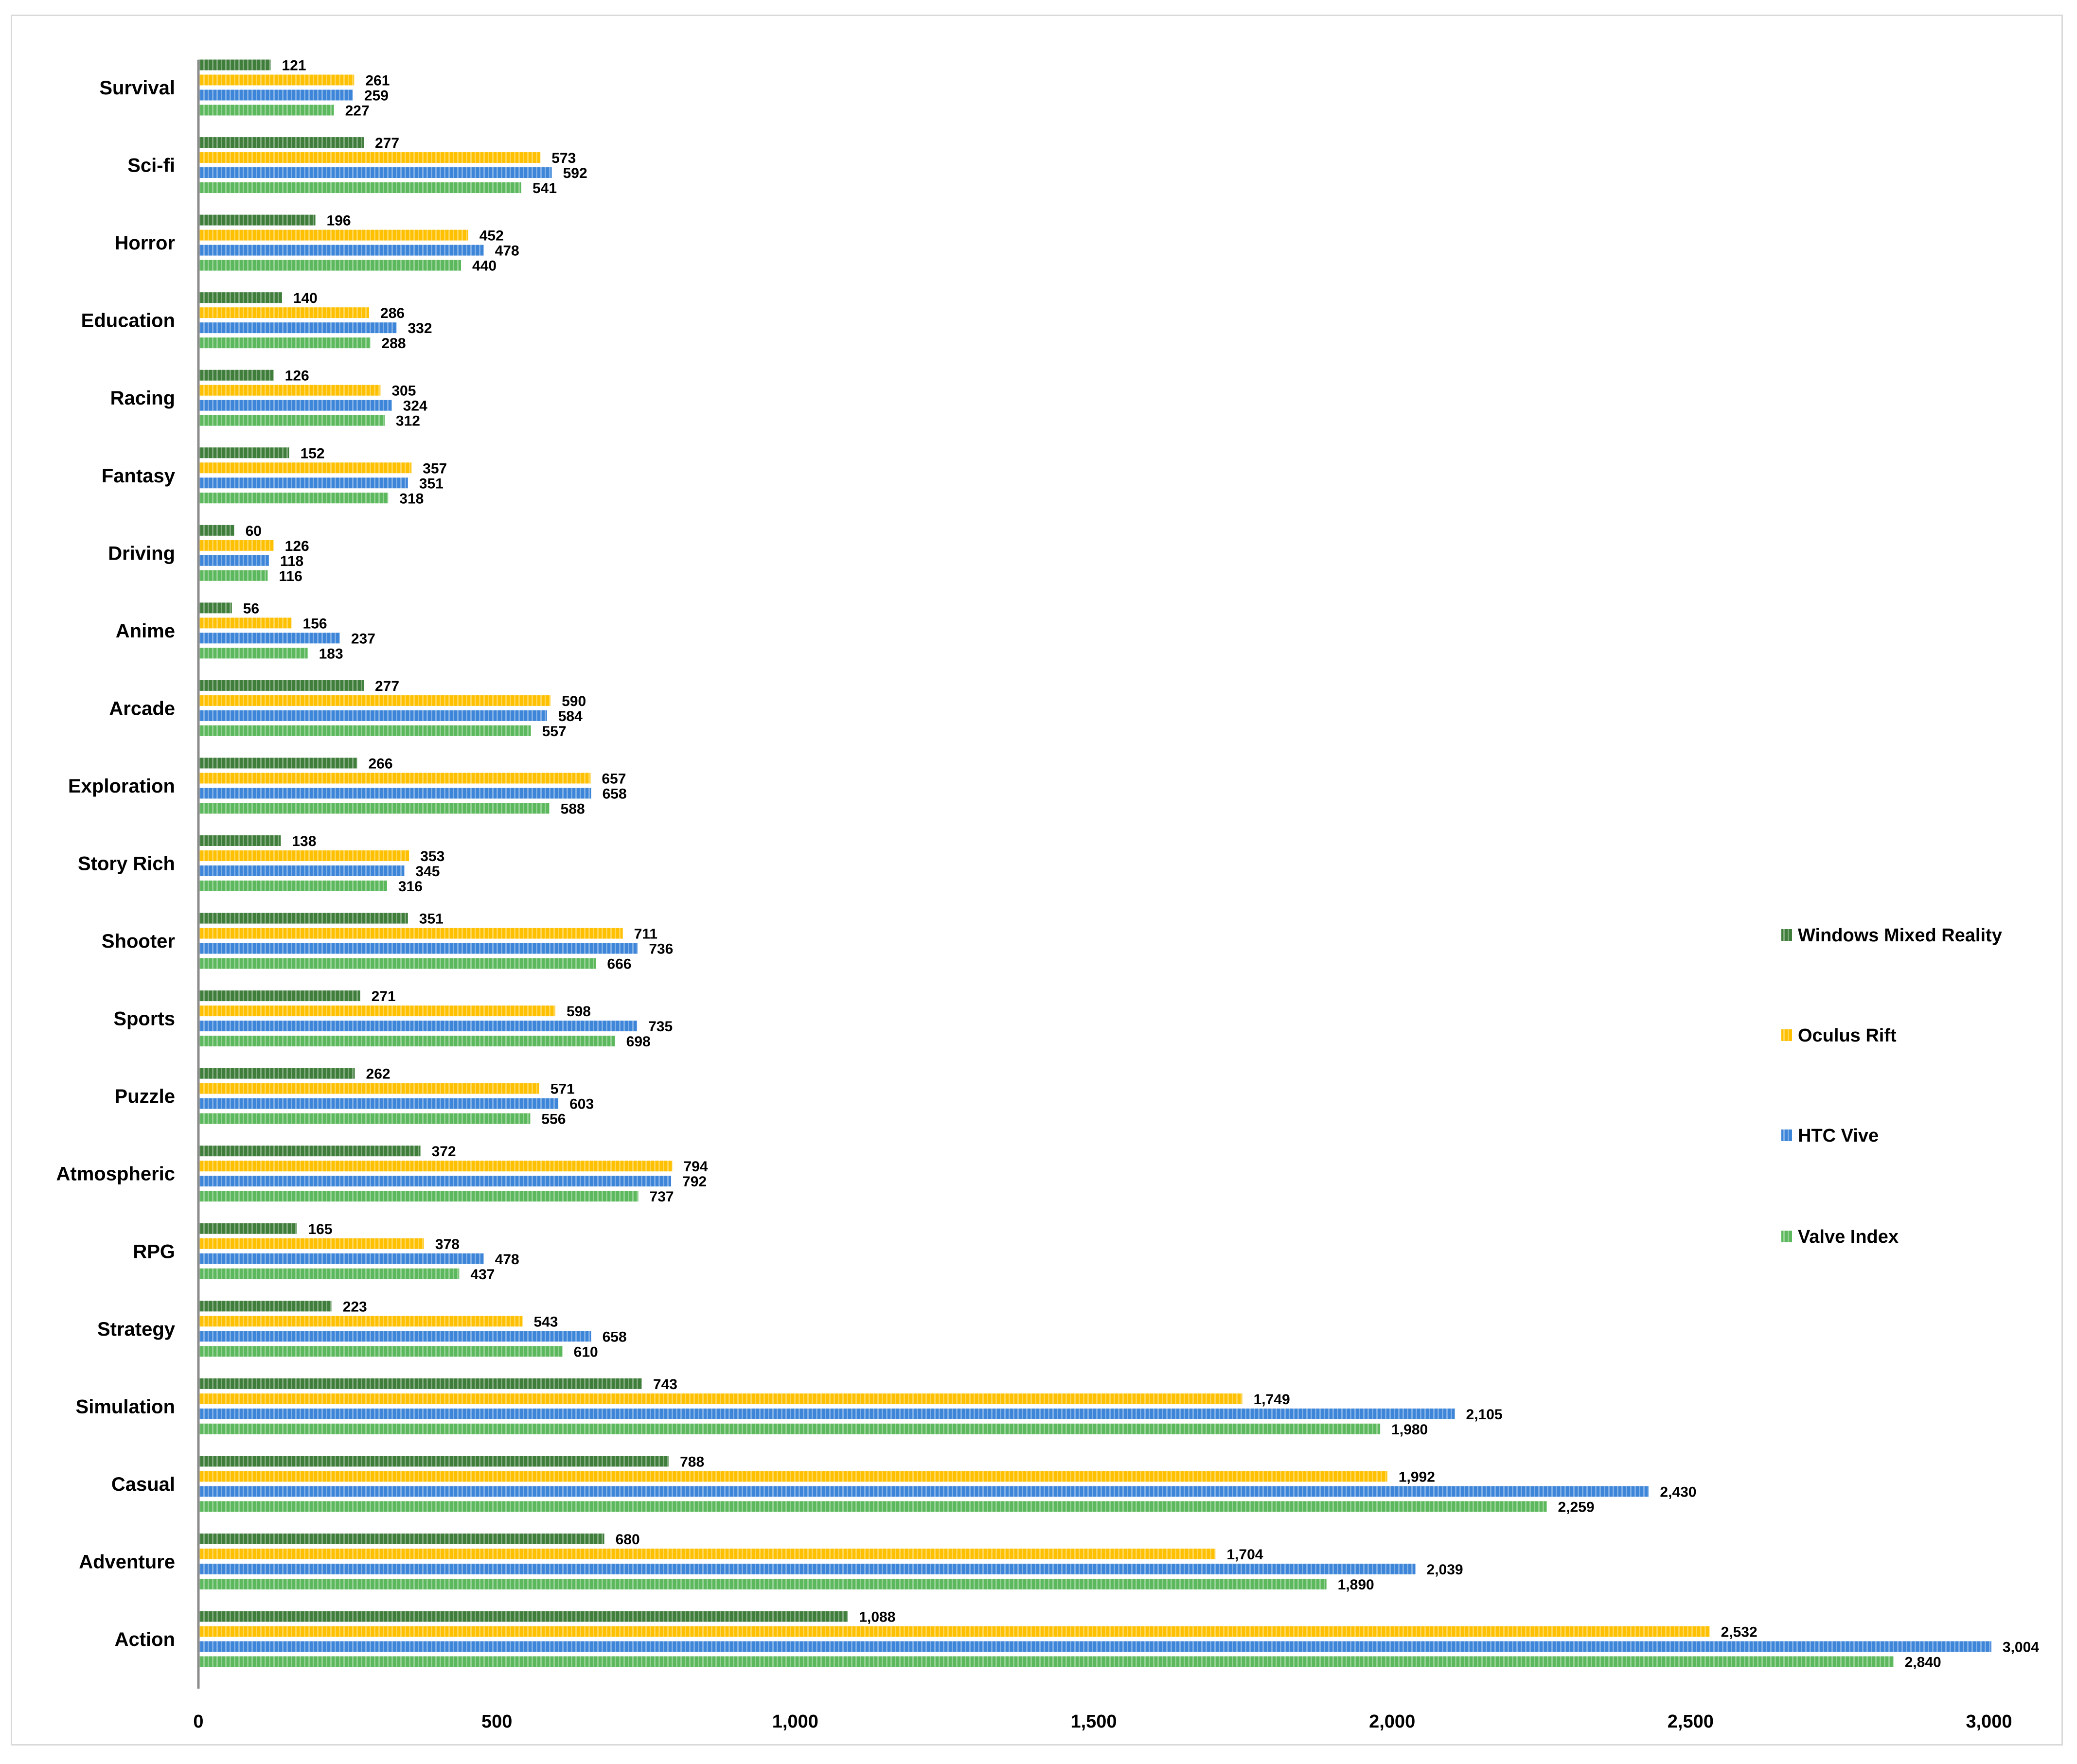 Image resolution: width=2077 pixels, height=1764 pixels. I want to click on value-label: 736, so click(661, 949).